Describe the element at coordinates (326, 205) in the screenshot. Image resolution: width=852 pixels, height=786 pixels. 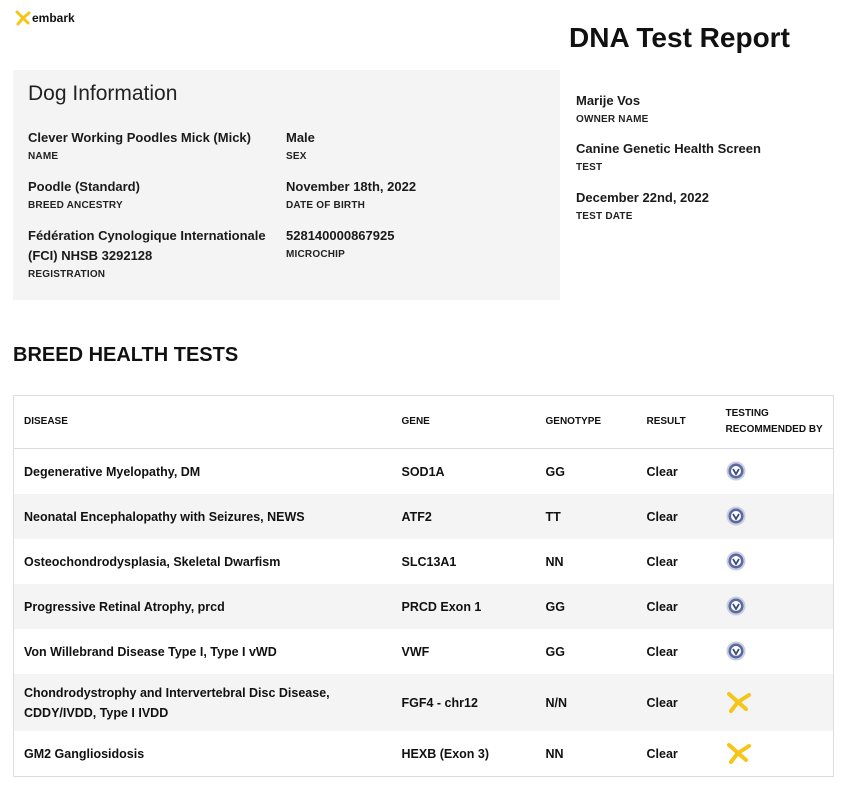
I see `field-label: DATE OF BIRTH` at that location.